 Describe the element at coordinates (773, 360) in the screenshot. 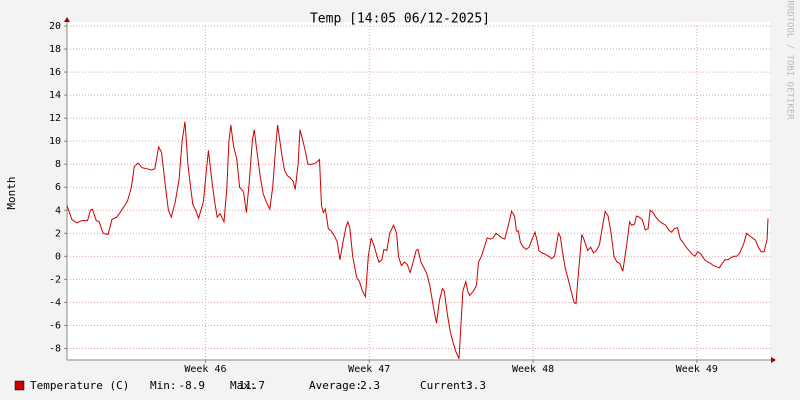

I see `x-axis-arrow` at that location.